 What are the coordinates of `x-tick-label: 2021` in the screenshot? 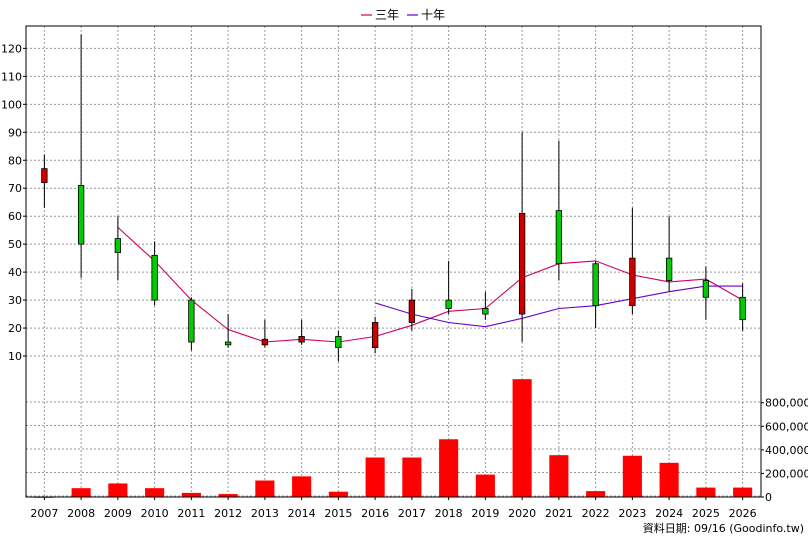 It's located at (559, 513).